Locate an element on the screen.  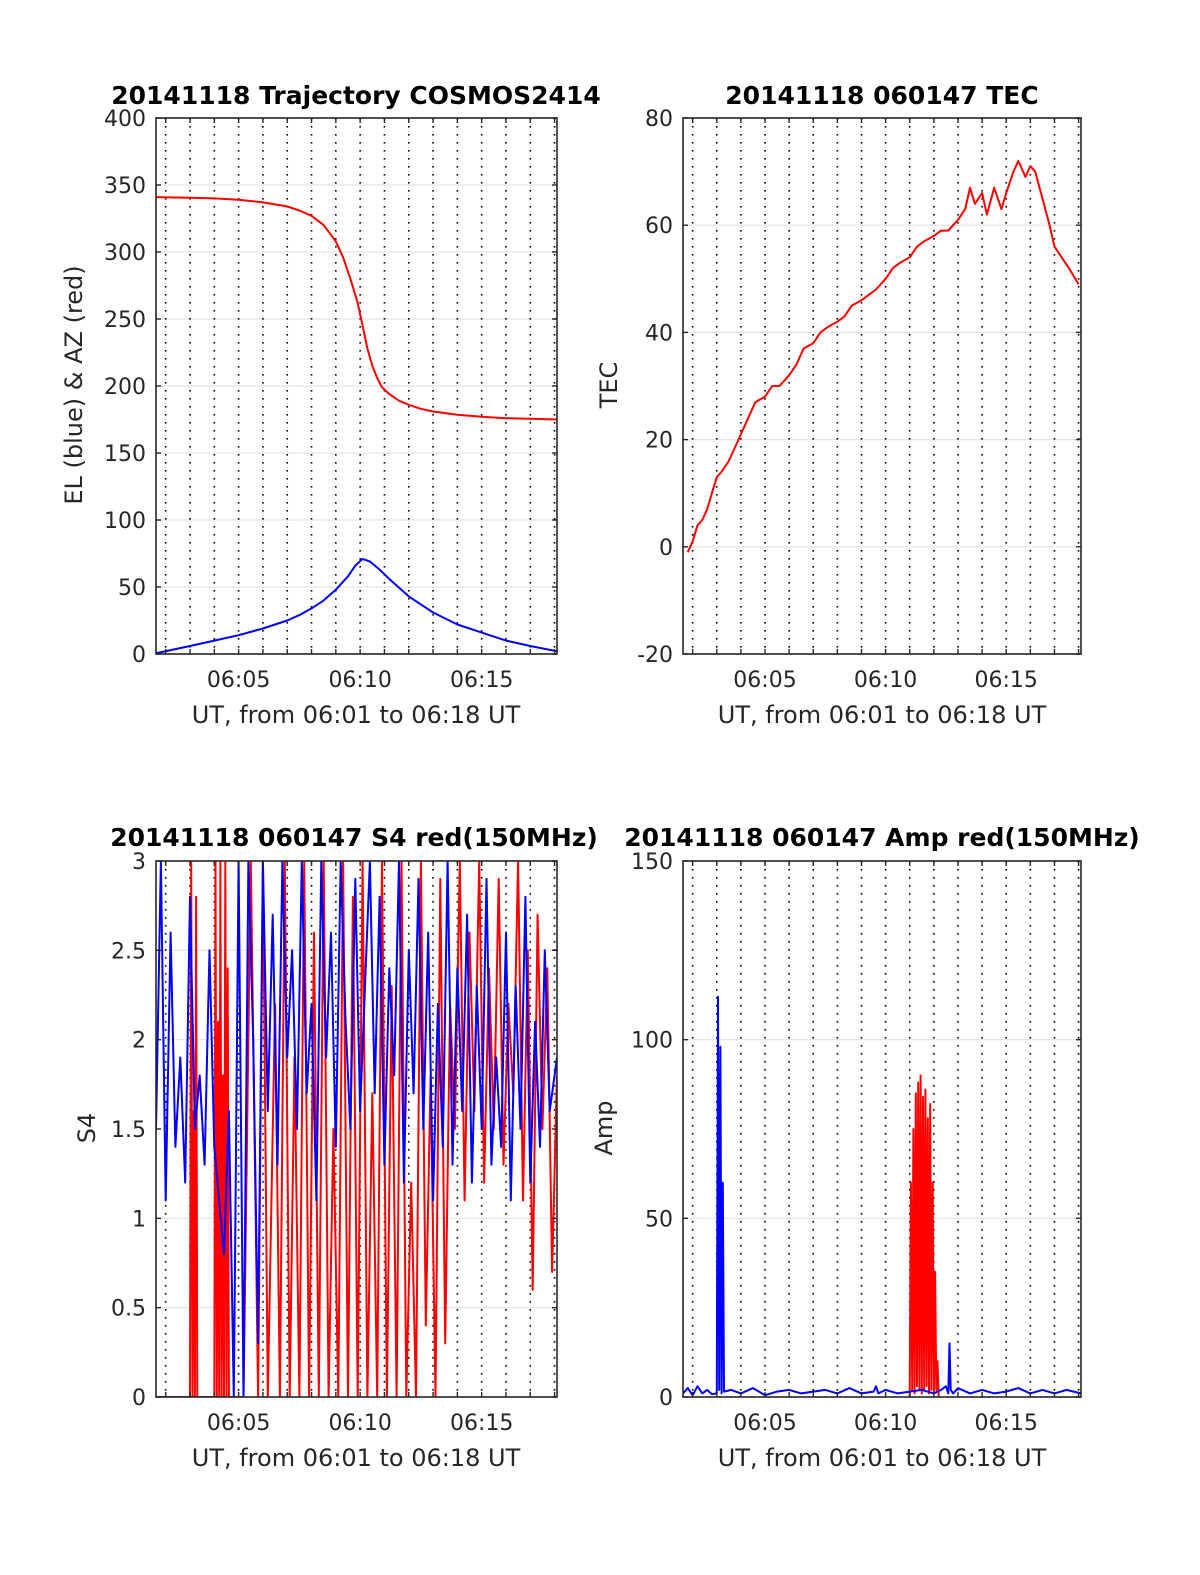
y-tick-label: -20 is located at coordinates (655, 655).